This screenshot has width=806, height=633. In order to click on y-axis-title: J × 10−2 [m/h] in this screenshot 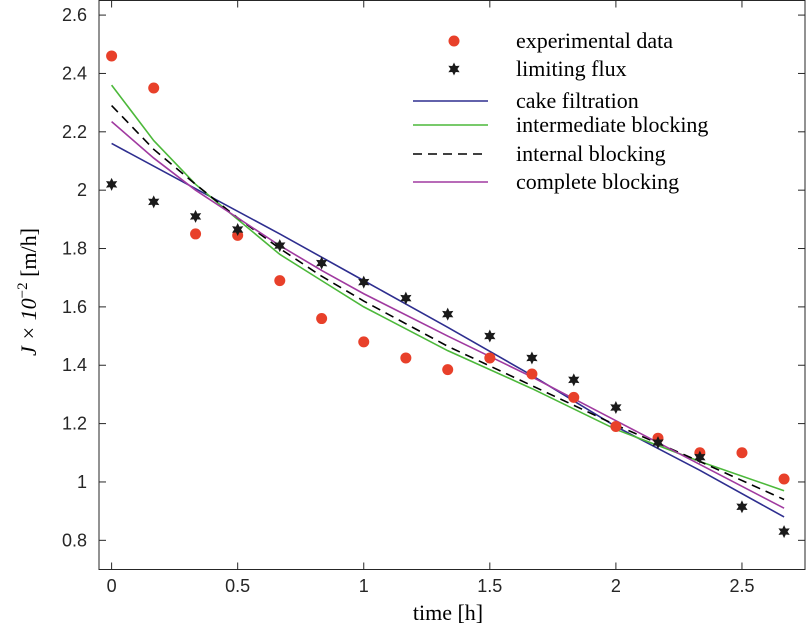, I will do `click(28, 292)`.